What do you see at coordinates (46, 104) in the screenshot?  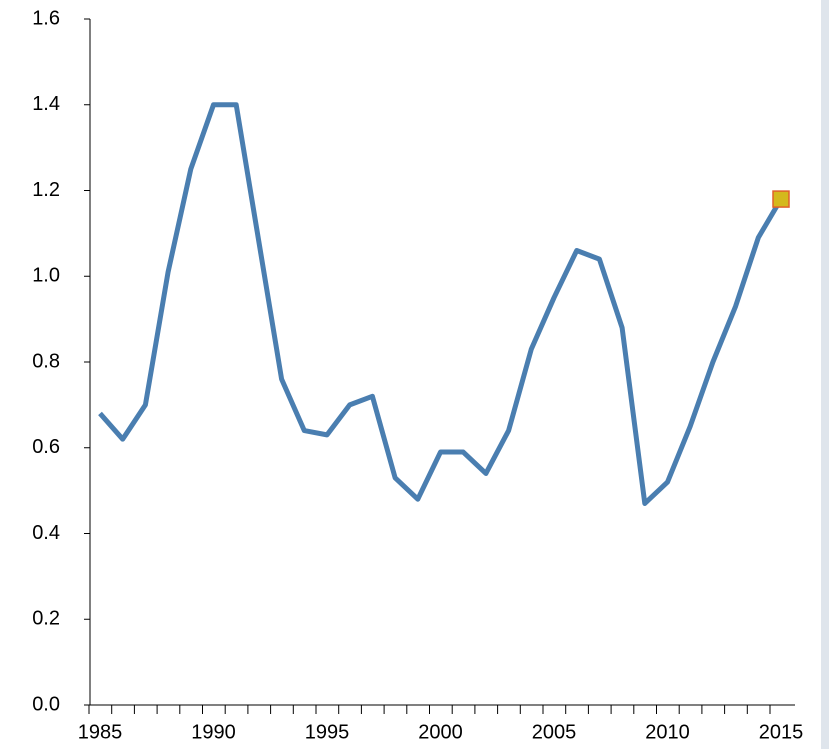 I see `y-tick-label: 1.4` at bounding box center [46, 104].